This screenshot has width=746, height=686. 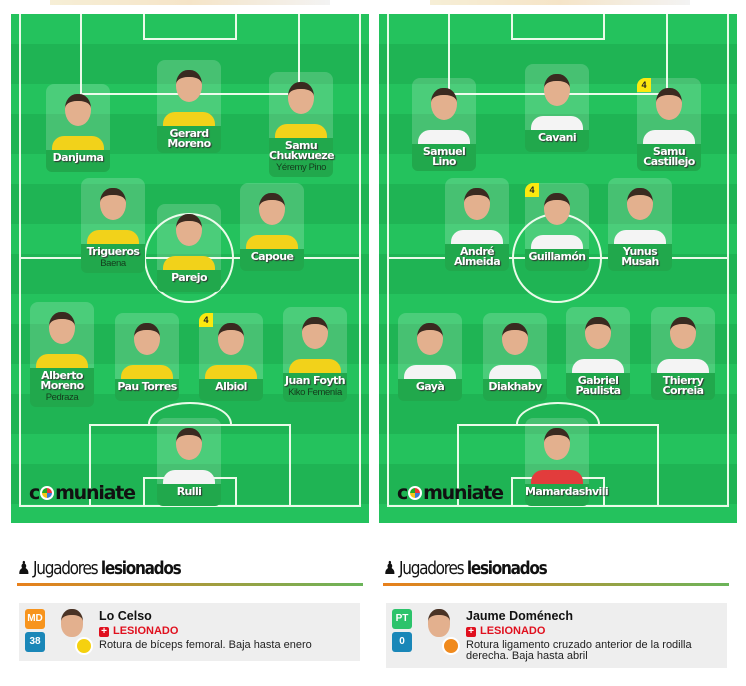 What do you see at coordinates (125, 616) in the screenshot?
I see `player-name: Lo Celso` at bounding box center [125, 616].